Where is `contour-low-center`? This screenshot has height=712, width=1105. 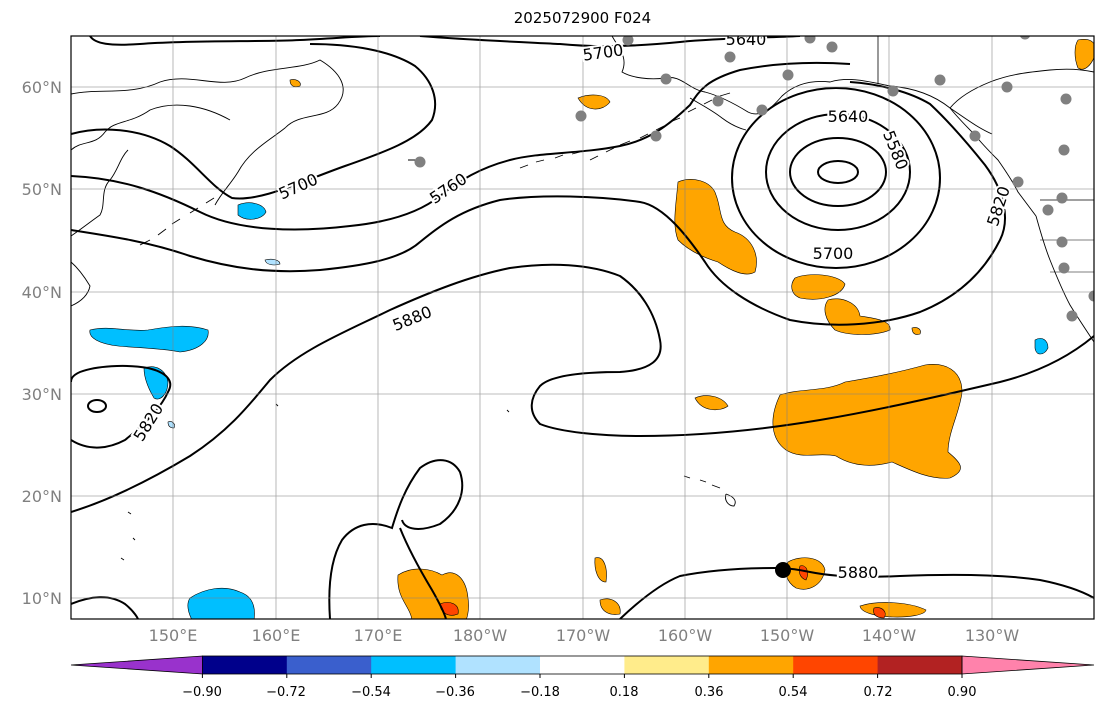
contour-low-center is located at coordinates (838, 172).